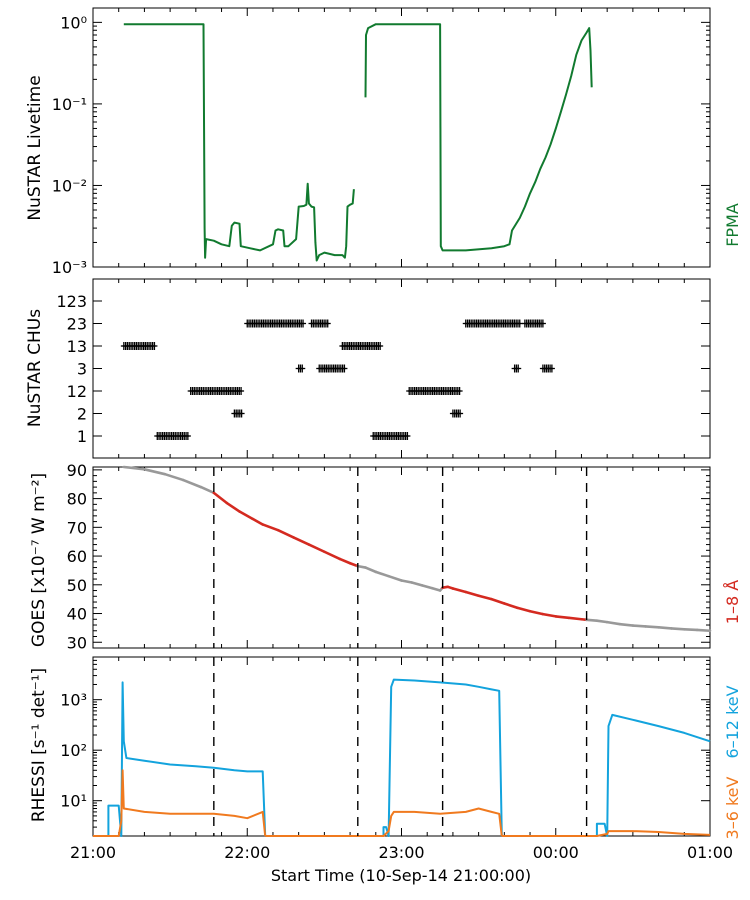  Describe the element at coordinates (77, 346) in the screenshot. I see `y-tick-label: 13` at that location.